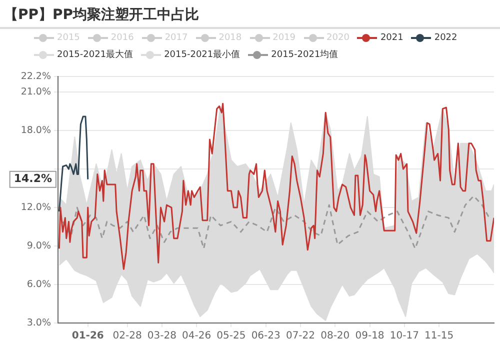 This screenshot has width=500, height=345. What do you see at coordinates (276, 222) in the screenshot?
I see `line-series` at bounding box center [276, 222].